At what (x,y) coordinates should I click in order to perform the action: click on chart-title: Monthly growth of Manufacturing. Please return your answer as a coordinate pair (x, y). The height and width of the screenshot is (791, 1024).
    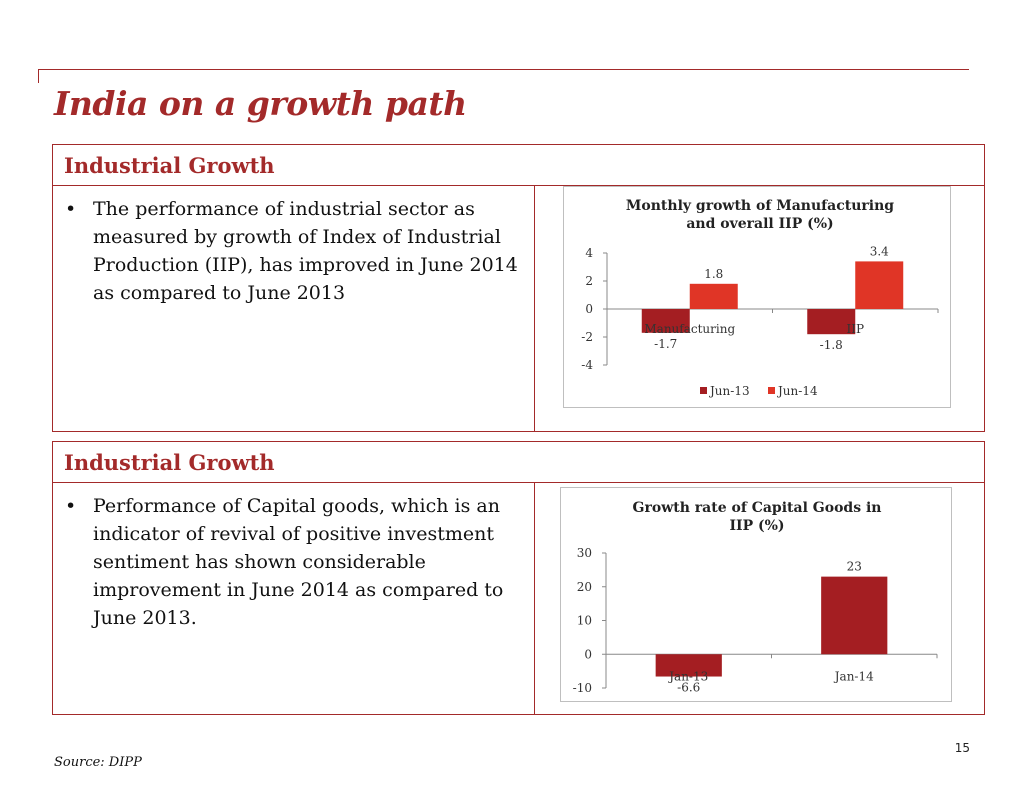
    Looking at the image, I should click on (760, 206).